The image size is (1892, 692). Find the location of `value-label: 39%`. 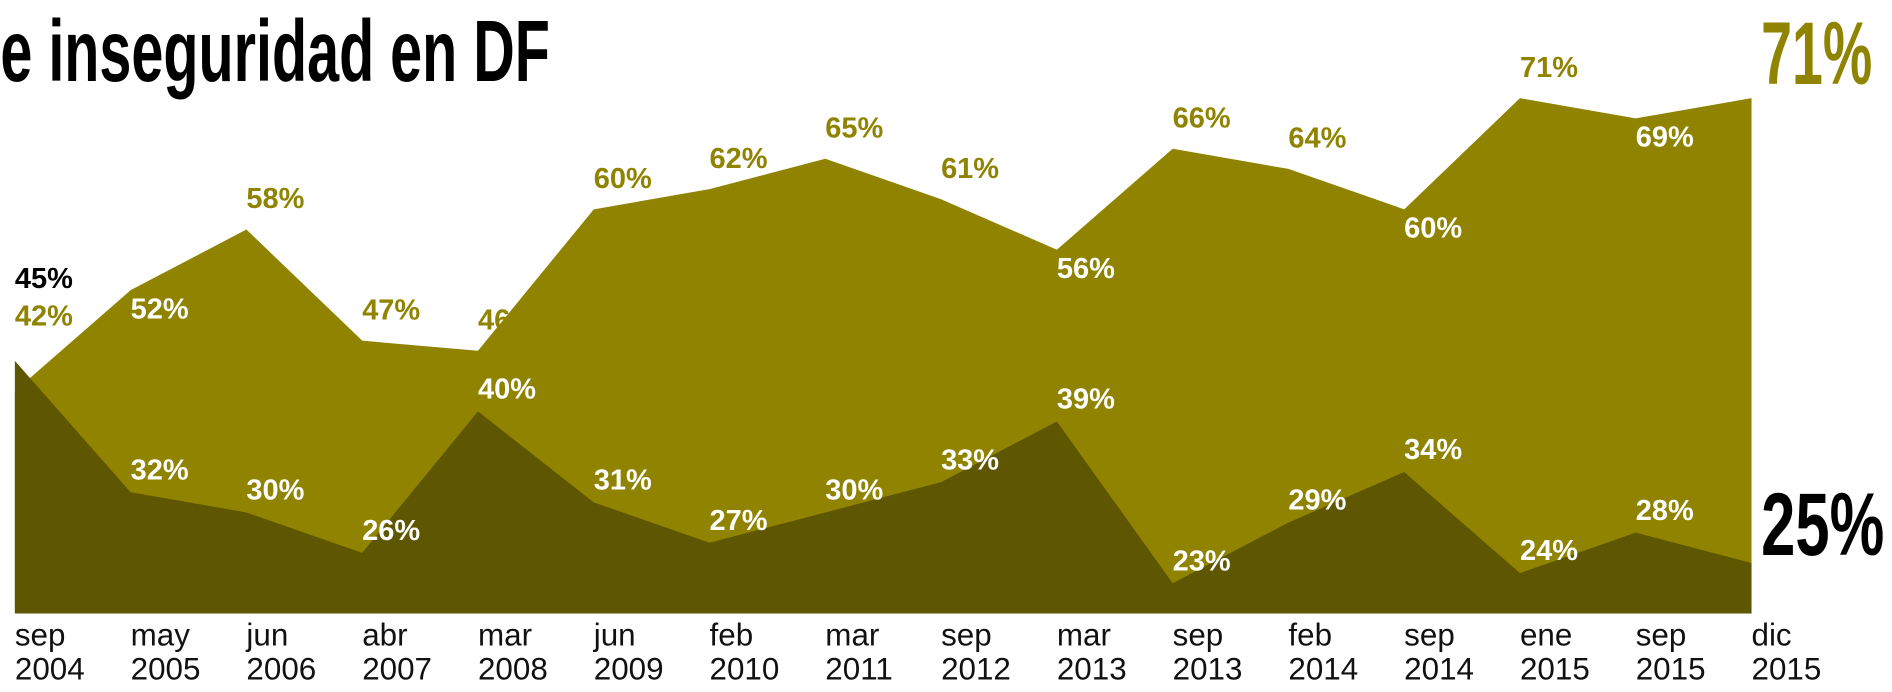

value-label: 39% is located at coordinates (1086, 400).